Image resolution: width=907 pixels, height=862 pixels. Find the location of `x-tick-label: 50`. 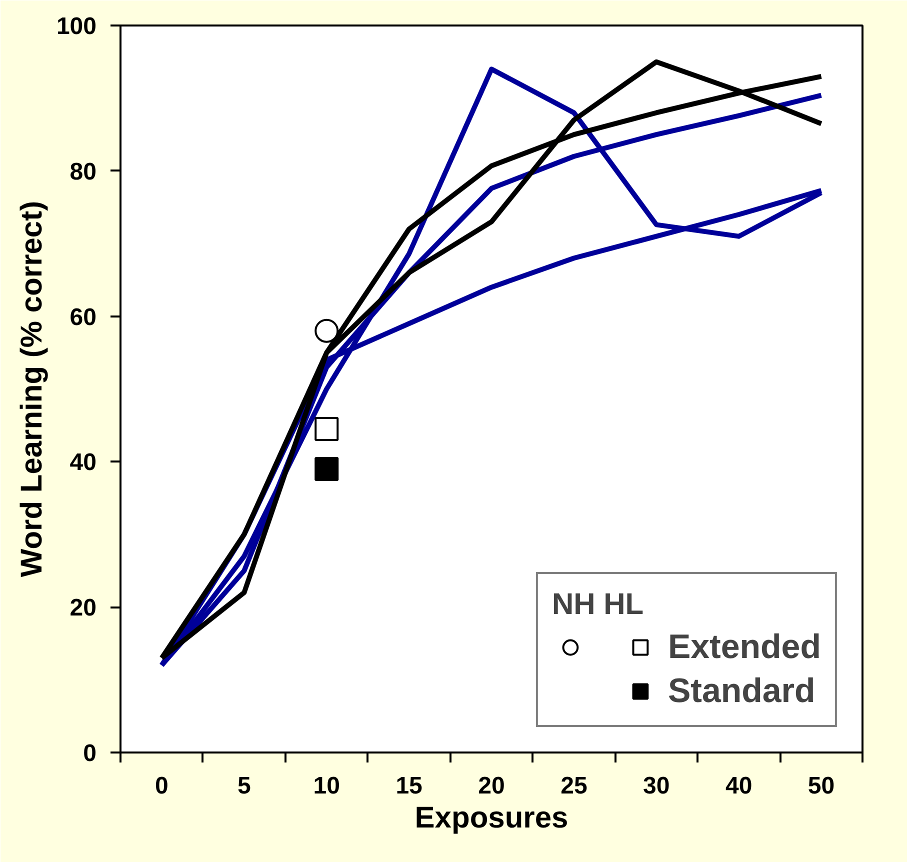

x-tick-label: 50 is located at coordinates (821, 786).